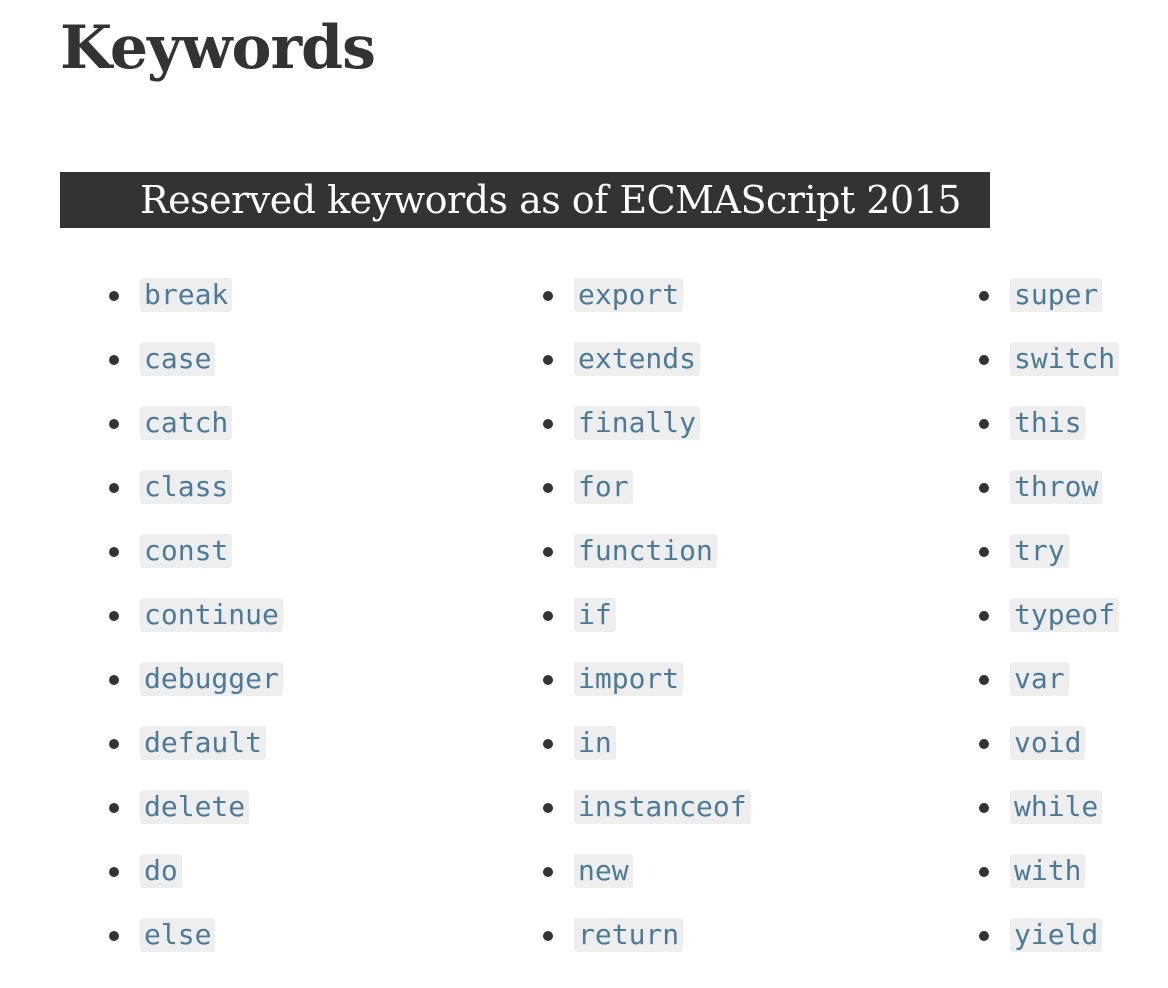 The height and width of the screenshot is (988, 1168). I want to click on keyword-list-item: continue, so click(191, 614).